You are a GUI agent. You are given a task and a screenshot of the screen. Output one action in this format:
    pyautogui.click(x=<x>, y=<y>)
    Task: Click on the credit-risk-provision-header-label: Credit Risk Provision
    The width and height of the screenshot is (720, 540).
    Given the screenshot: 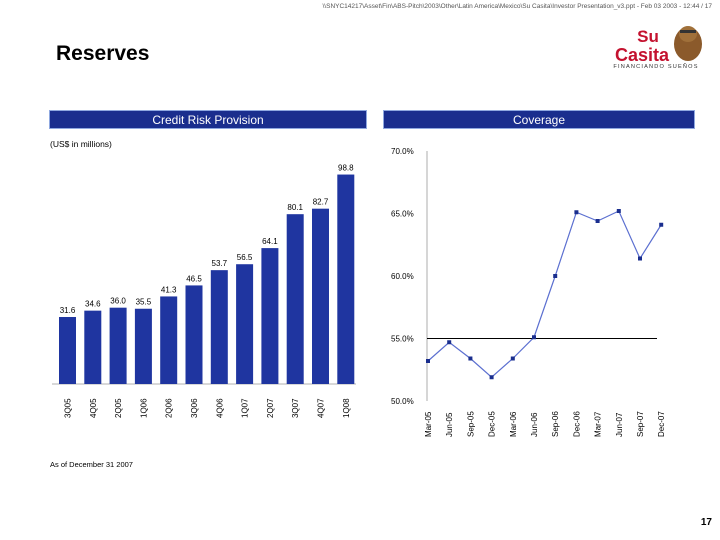 What is the action you would take?
    pyautogui.click(x=208, y=119)
    